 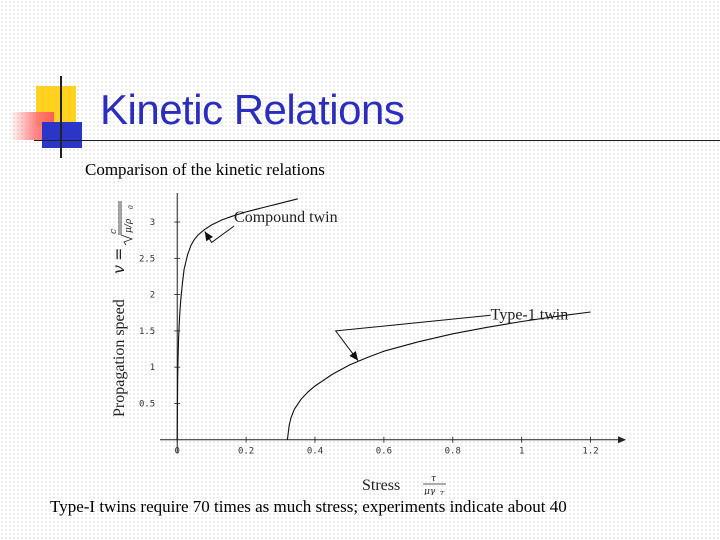 I want to click on decor-blue-square, so click(x=62, y=135).